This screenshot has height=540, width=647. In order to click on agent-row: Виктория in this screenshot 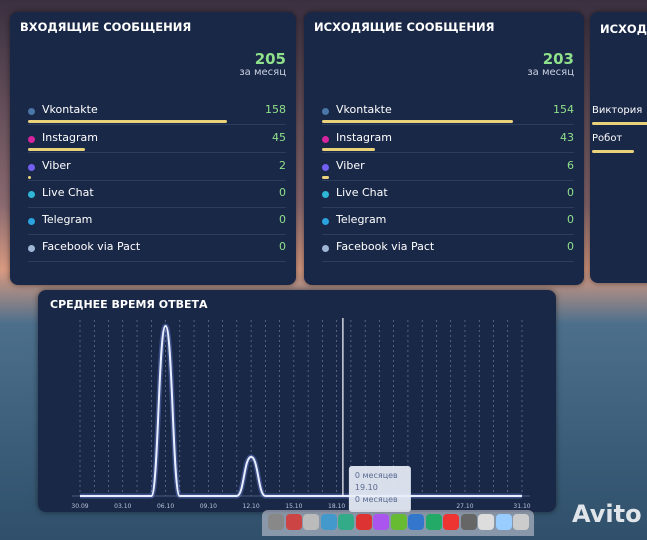, I will do `click(619, 117)`.